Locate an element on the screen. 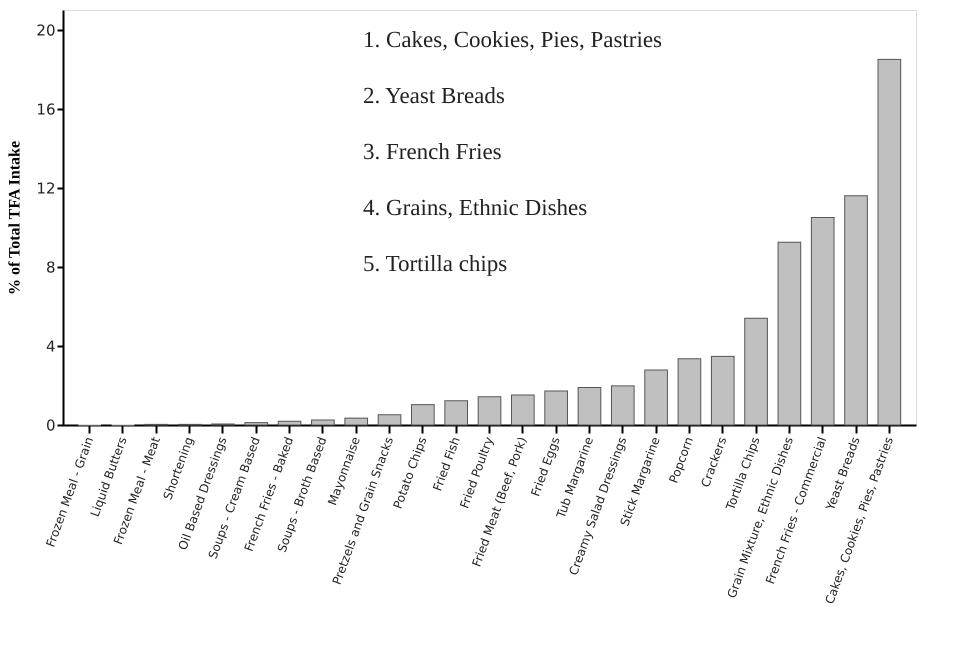 The image size is (953, 670). y-tick-label: 4 is located at coordinates (51, 346).